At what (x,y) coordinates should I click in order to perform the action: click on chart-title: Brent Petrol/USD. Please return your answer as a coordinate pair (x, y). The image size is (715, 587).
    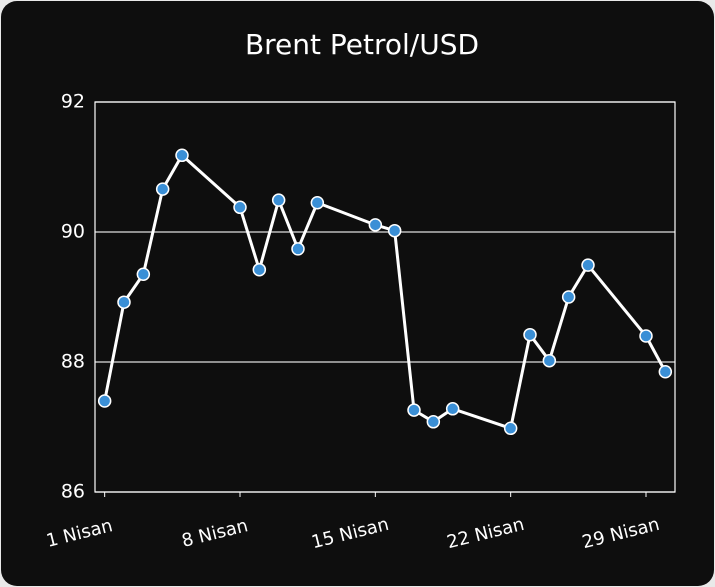
    Looking at the image, I should click on (362, 44).